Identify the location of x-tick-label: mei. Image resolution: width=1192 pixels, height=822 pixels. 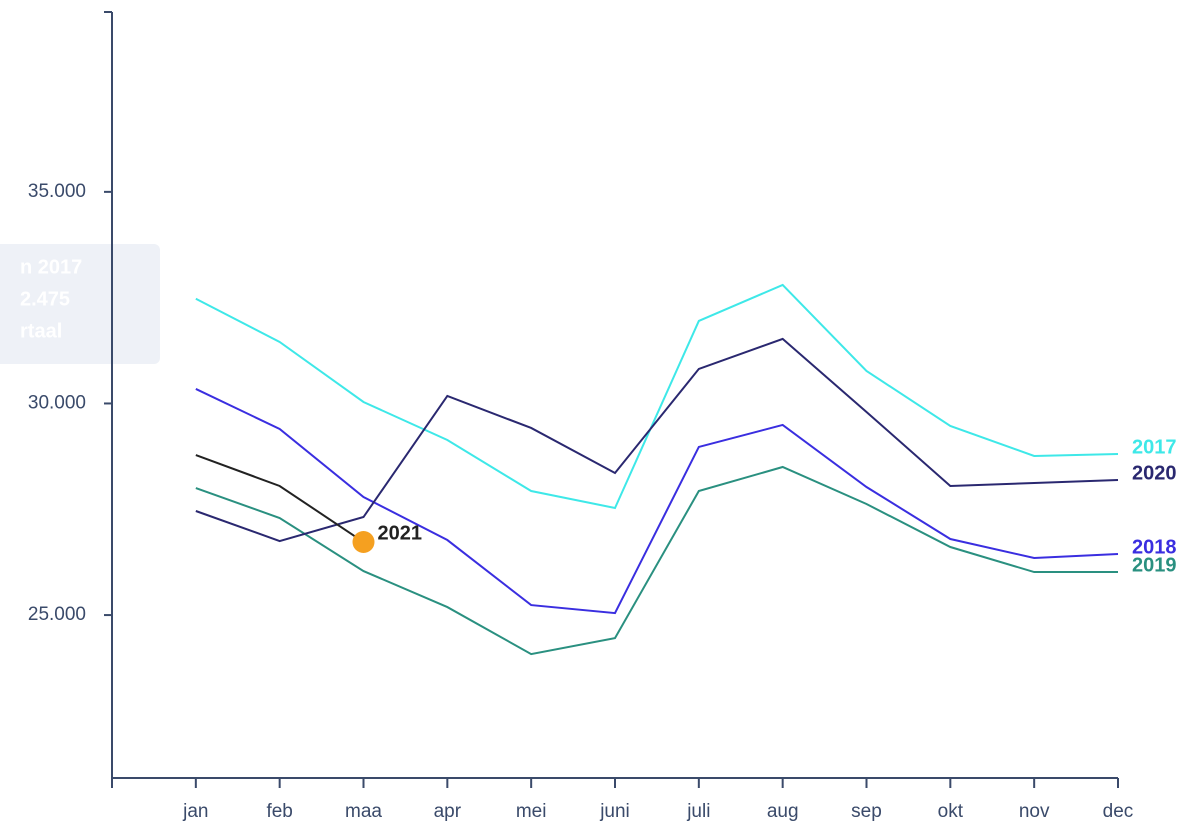
(531, 811).